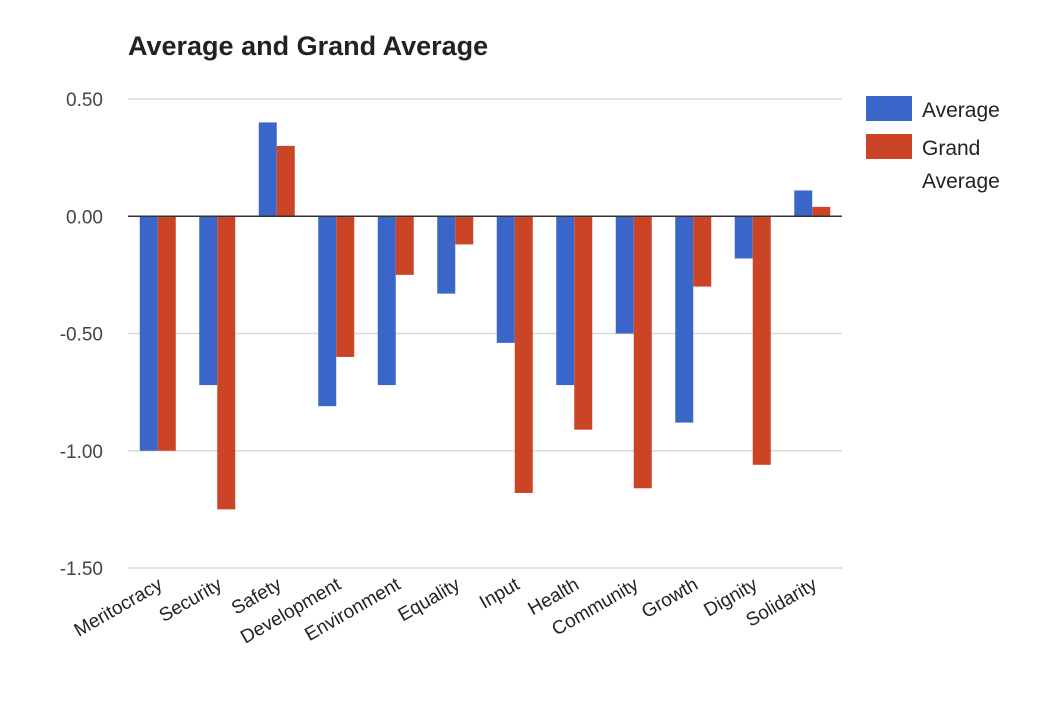 Image resolution: width=1052 pixels, height=702 pixels. Describe the element at coordinates (81, 569) in the screenshot. I see `y-tick-label: -1.50` at that location.